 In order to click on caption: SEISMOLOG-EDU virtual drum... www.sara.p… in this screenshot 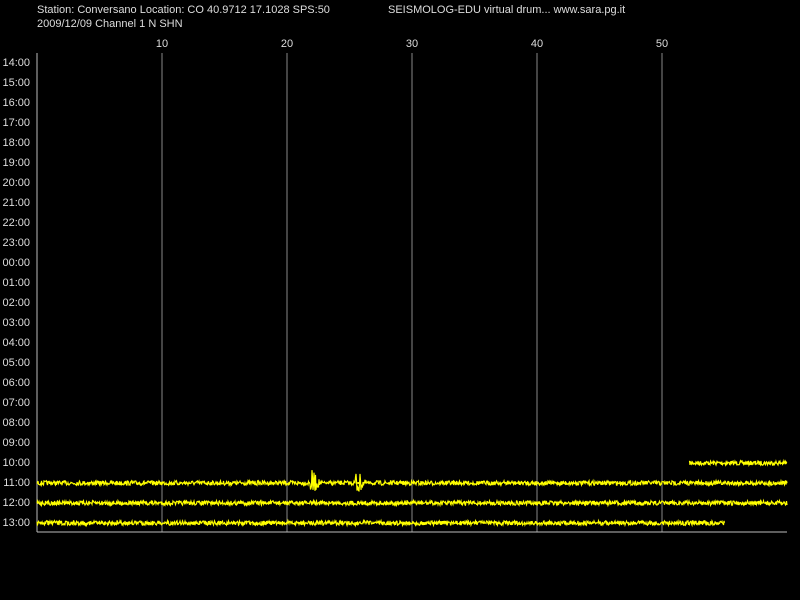, I will do `click(506, 10)`.